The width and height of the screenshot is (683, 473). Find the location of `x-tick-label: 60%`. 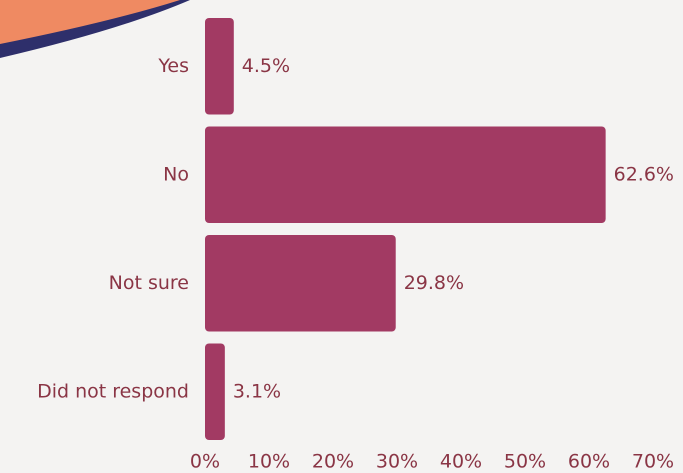

x-tick-label: 60% is located at coordinates (589, 462).